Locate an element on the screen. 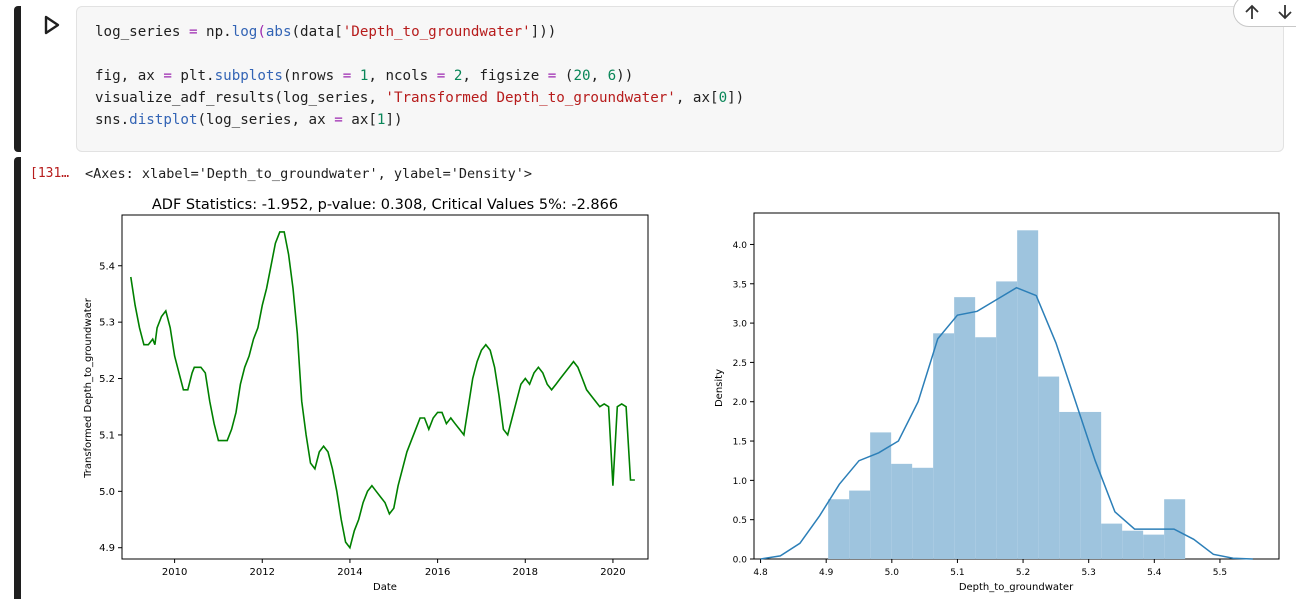 This screenshot has height=599, width=1296. chart2-ytick-label: 0.0 is located at coordinates (740, 561).